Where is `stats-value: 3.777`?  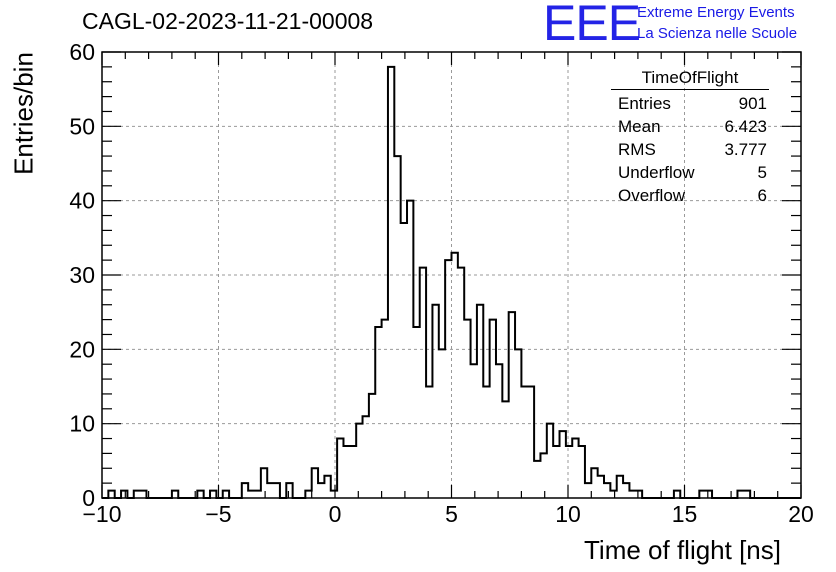
stats-value: 3.777 is located at coordinates (745, 149).